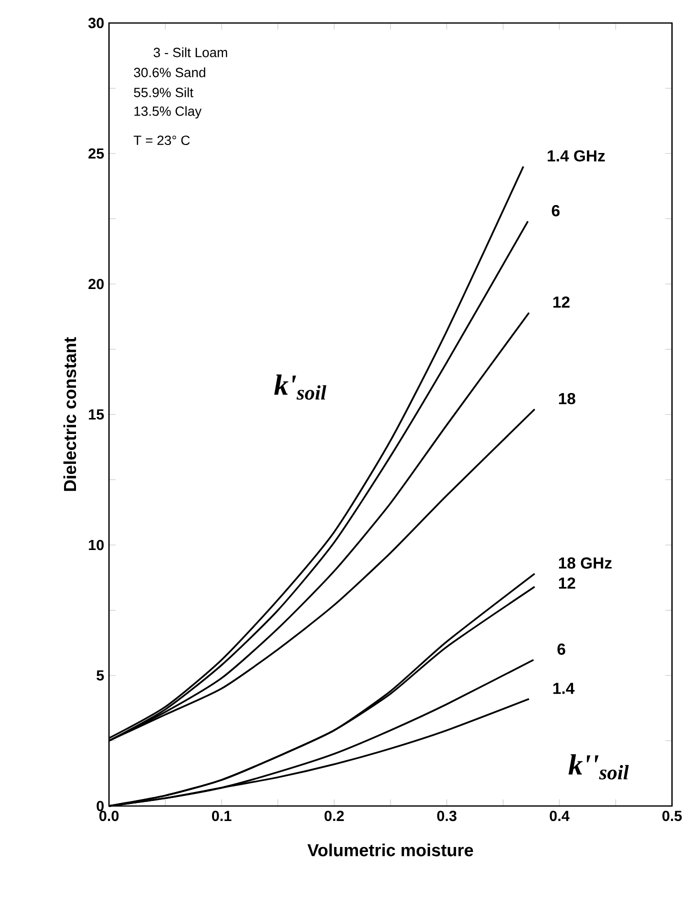  Describe the element at coordinates (96, 414) in the screenshot. I see `y-tick-label: 15` at that location.